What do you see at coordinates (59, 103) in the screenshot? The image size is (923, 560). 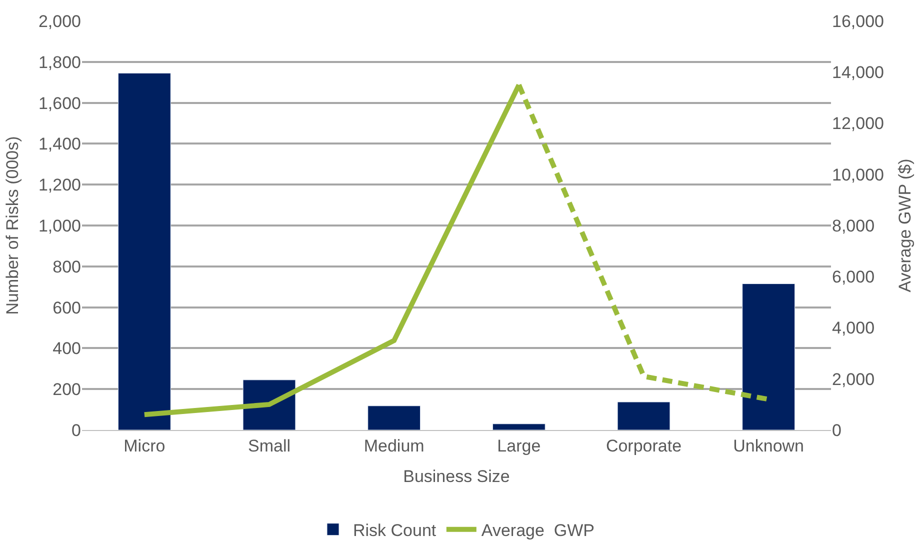 I see `y-tick-label: 1,600` at bounding box center [59, 103].